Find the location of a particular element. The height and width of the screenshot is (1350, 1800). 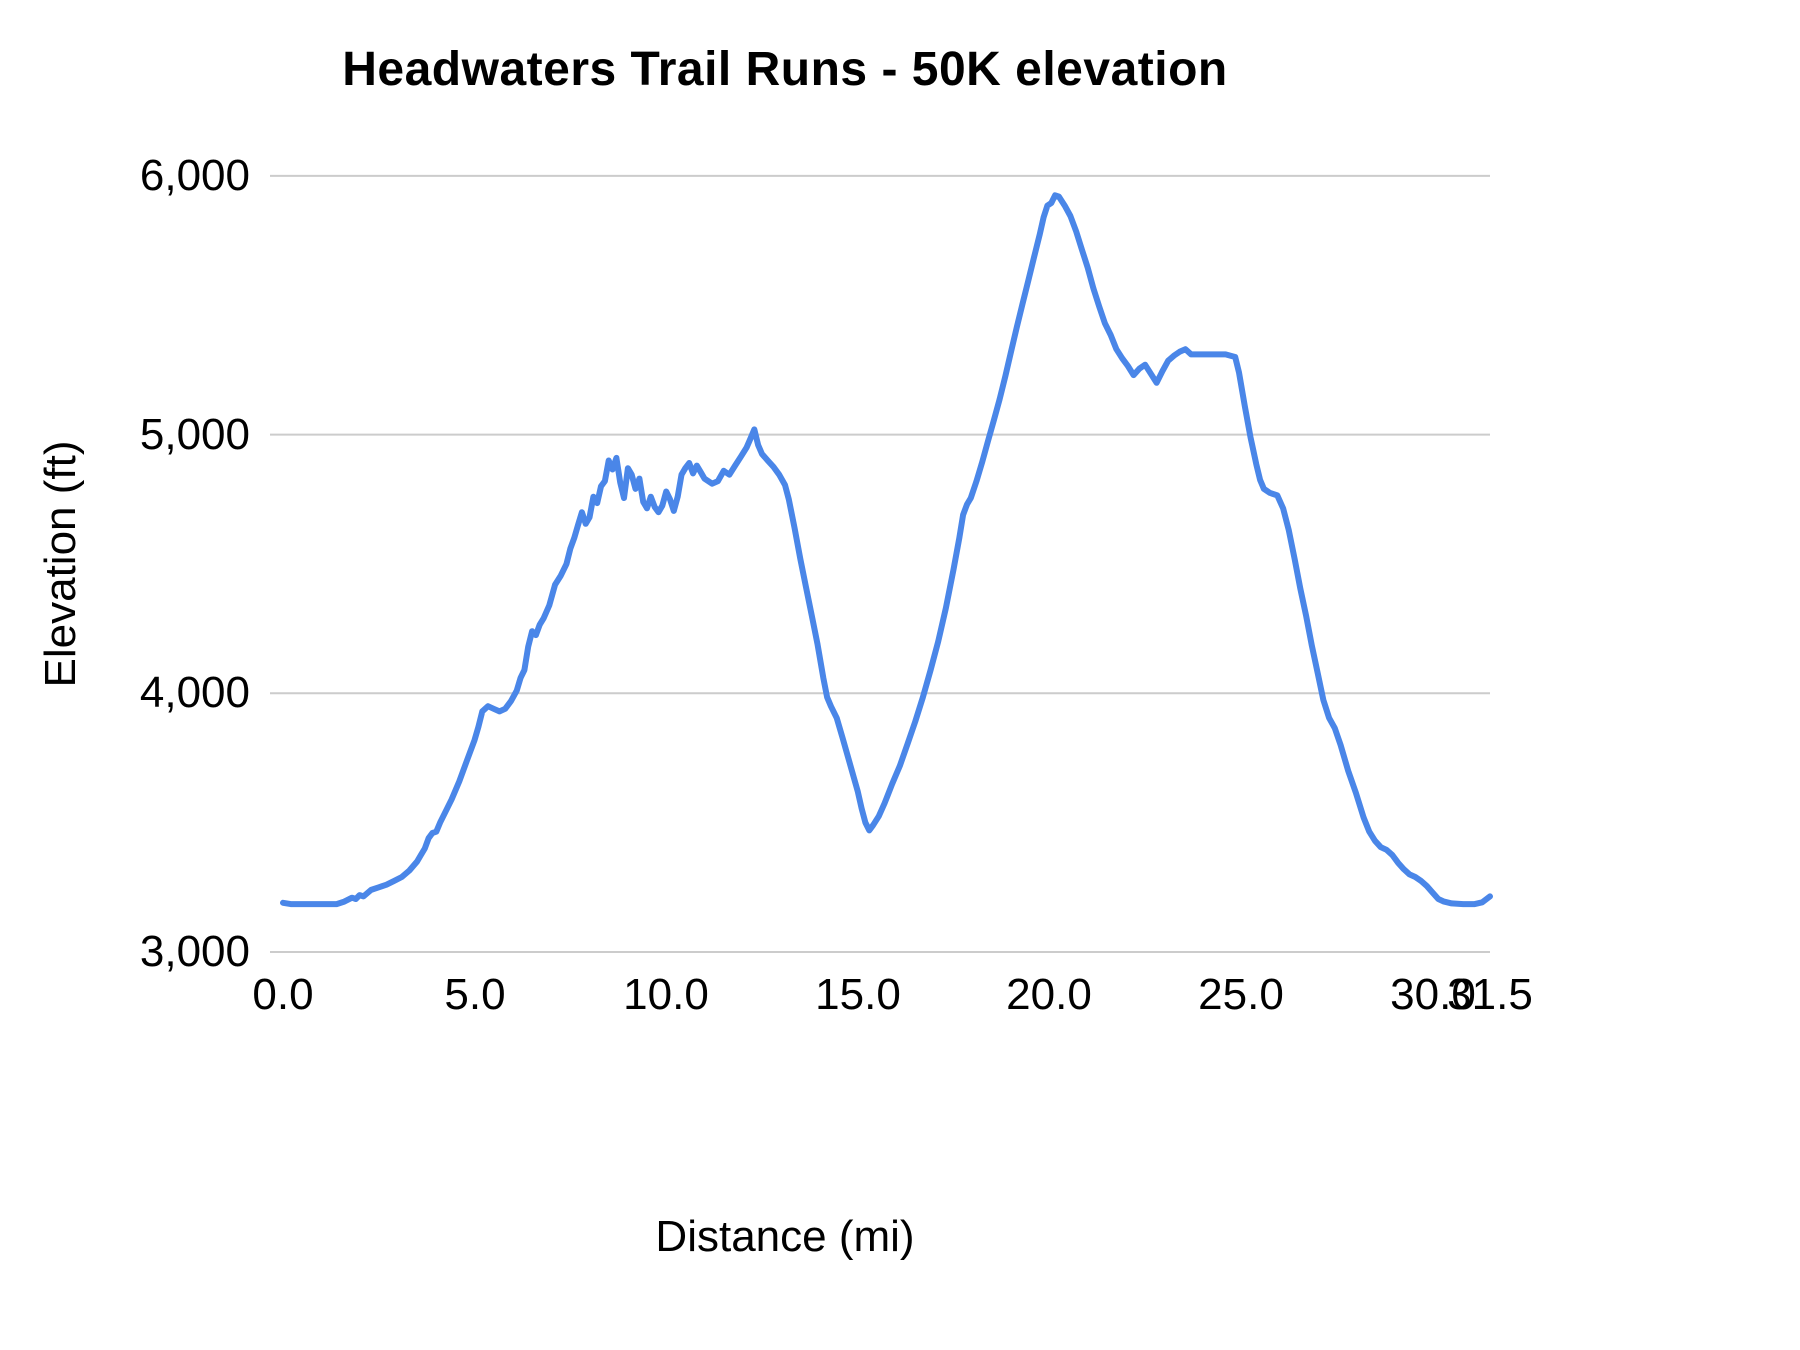

x-tick-label: 25.0 is located at coordinates (1241, 994).